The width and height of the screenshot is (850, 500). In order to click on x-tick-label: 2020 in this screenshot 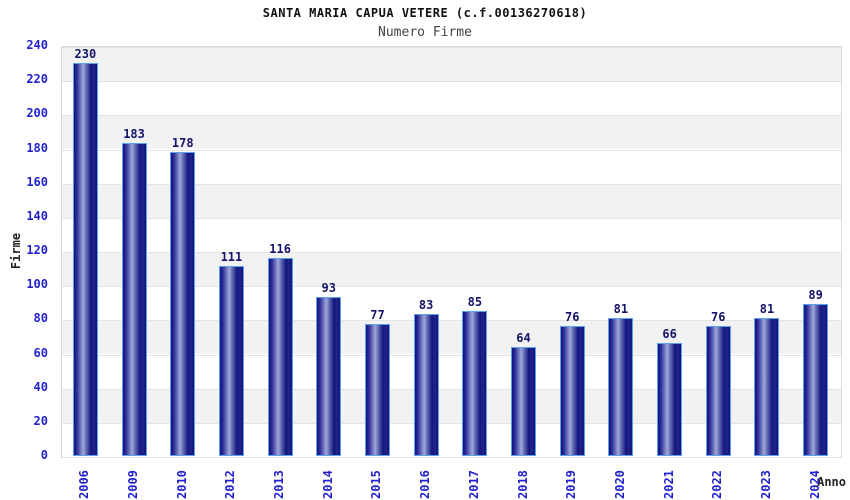, I will do `click(619, 484)`.